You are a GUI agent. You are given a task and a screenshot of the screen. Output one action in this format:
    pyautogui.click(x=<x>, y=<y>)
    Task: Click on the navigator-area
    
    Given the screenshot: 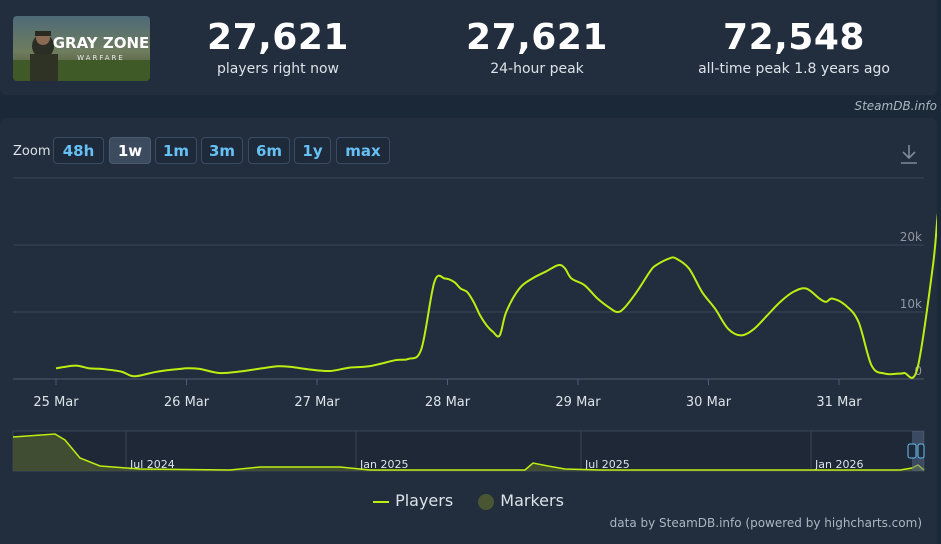 What is the action you would take?
    pyautogui.click(x=468, y=452)
    